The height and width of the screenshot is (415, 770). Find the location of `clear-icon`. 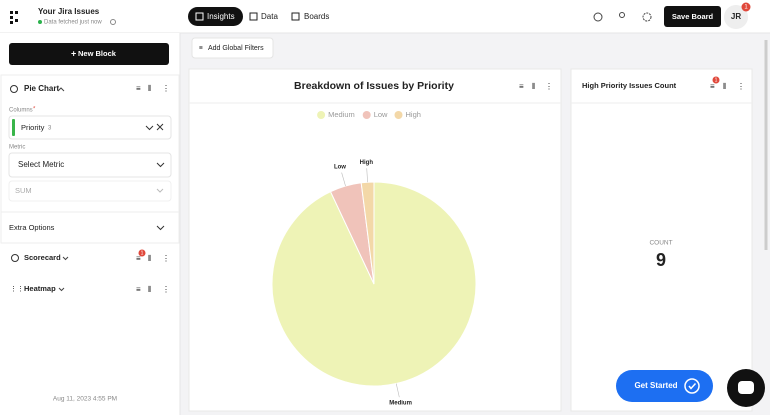

clear-icon is located at coordinates (160, 127).